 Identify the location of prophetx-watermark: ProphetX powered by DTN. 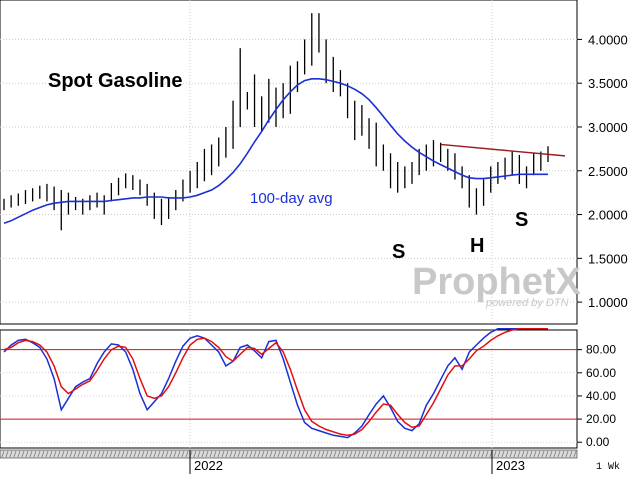
(497, 285).